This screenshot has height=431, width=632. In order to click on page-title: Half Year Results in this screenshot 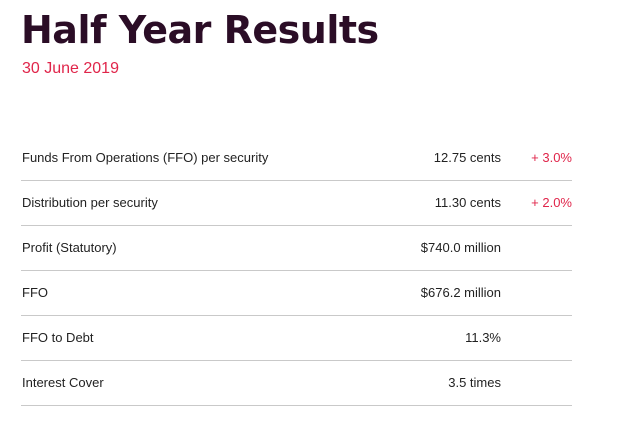, I will do `click(200, 30)`.